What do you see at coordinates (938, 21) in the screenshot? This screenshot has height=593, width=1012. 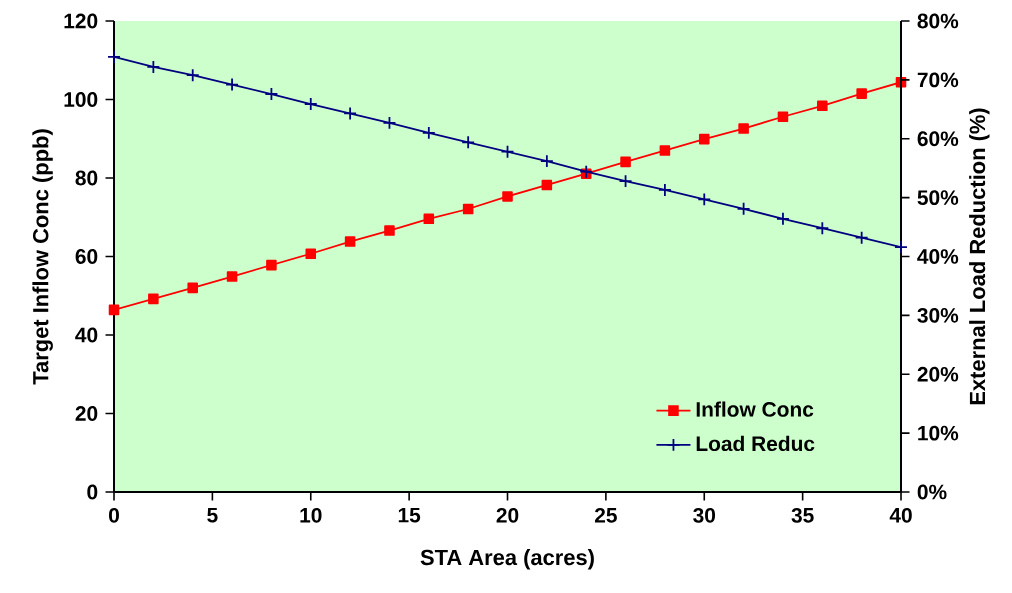 I see `y2-tick-label: 80%` at bounding box center [938, 21].